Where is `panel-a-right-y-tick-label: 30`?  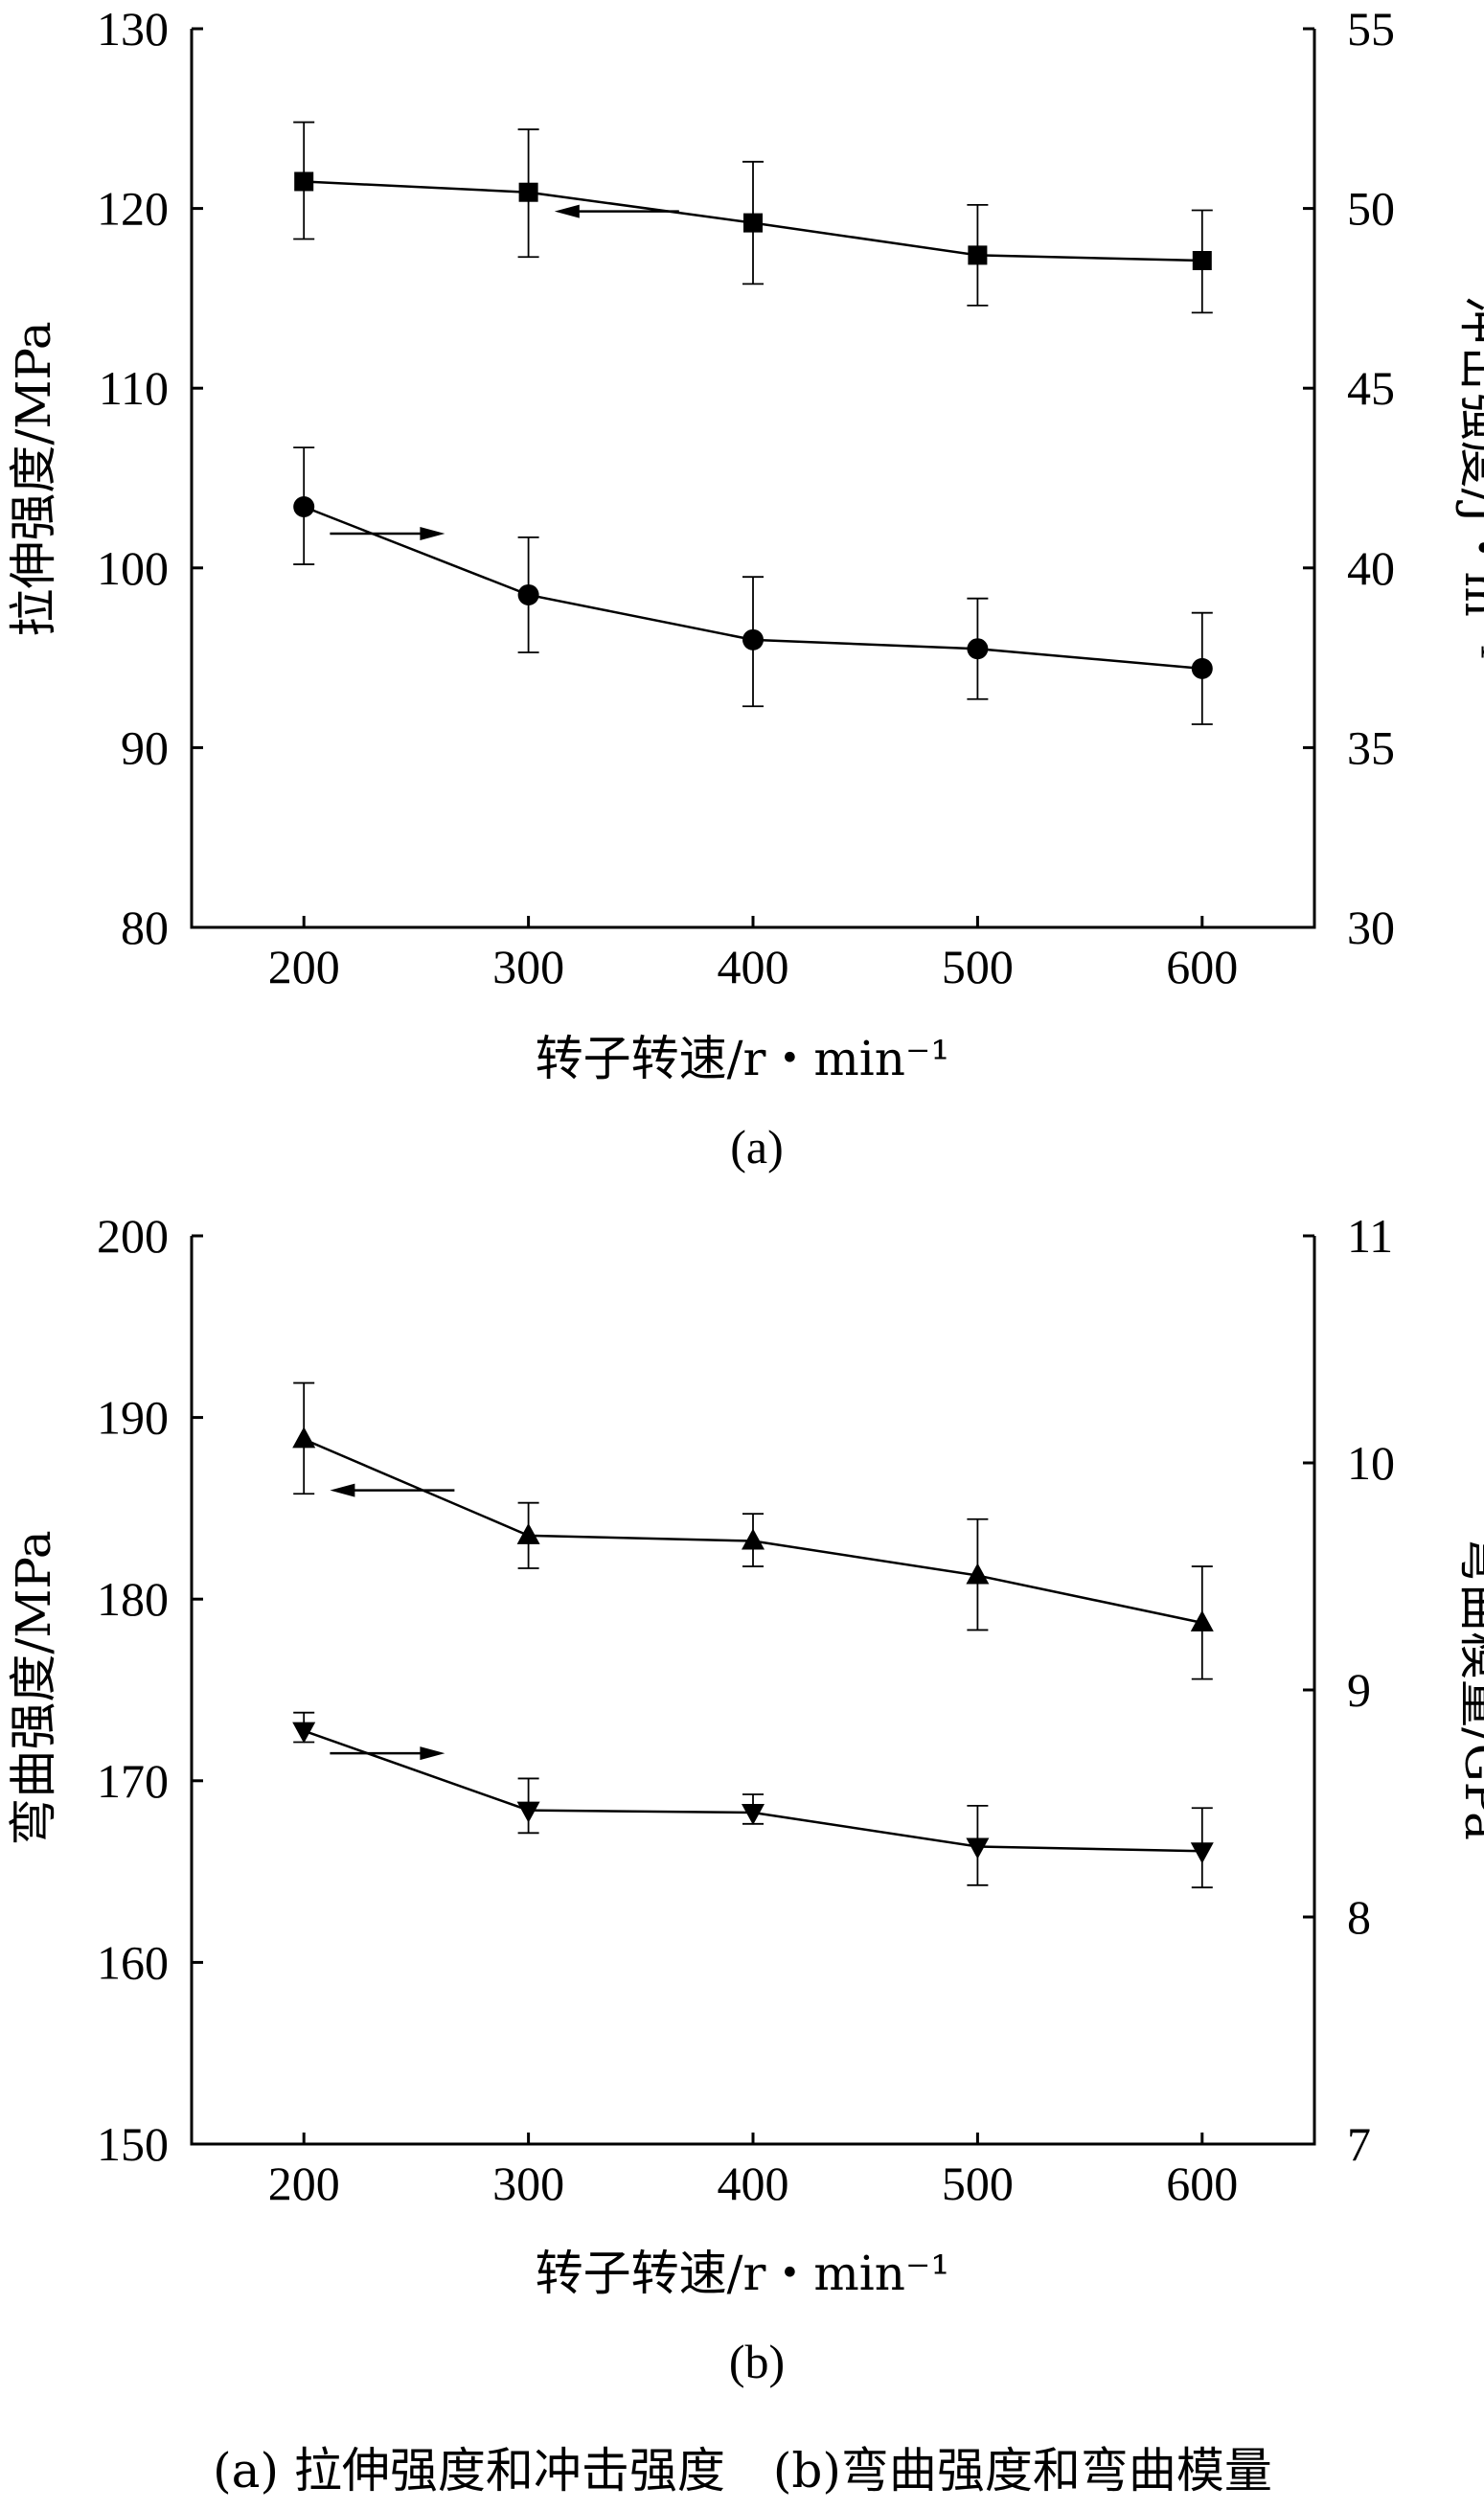
panel-a-right-y-tick-label: 30 is located at coordinates (1371, 927).